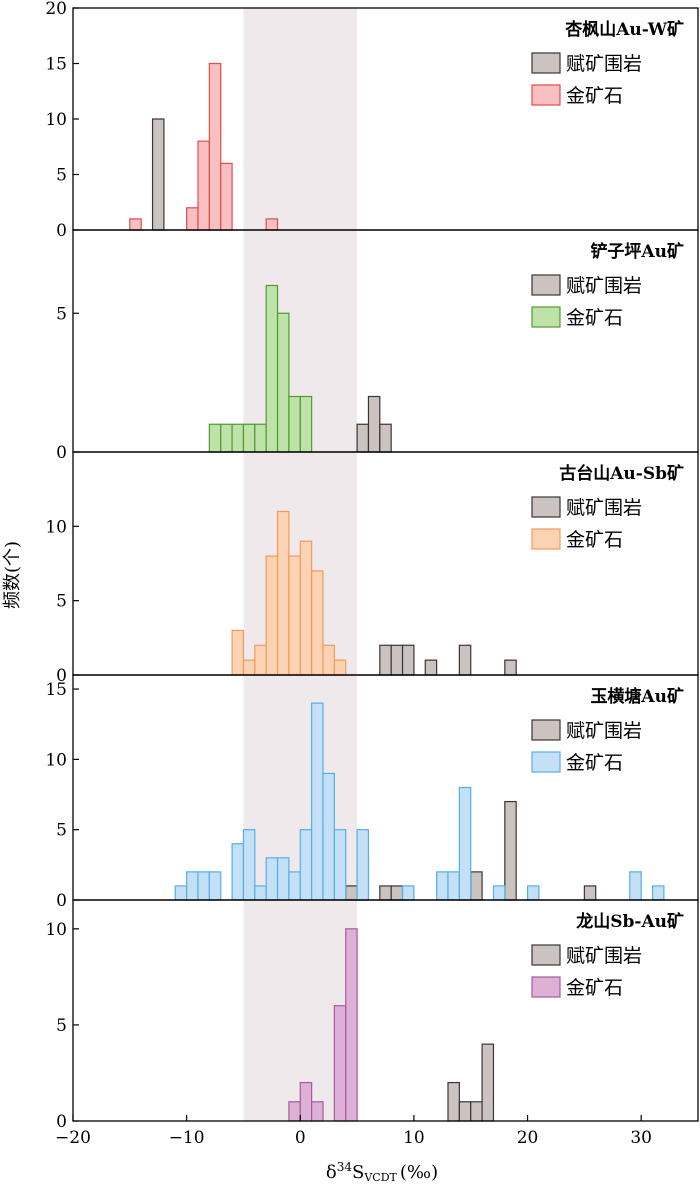 This screenshot has width=700, height=1190. I want to click on x-axis-title-unit: (‰), so click(419, 1172).